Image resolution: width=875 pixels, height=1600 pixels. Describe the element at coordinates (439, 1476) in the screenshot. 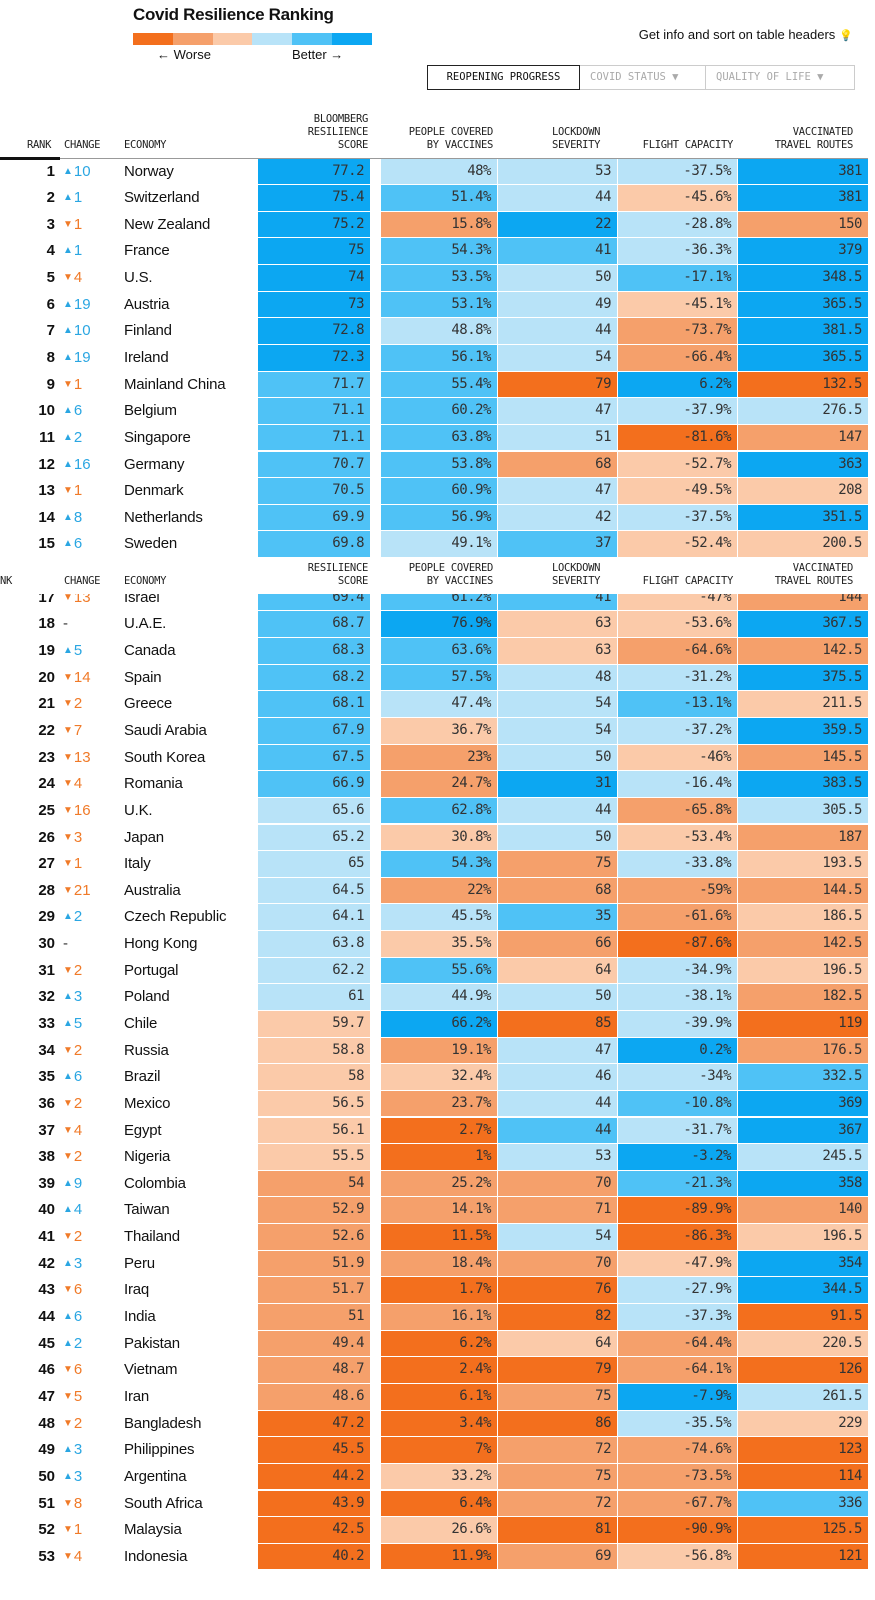

I see `vaccines-cell: 33.2%` at that location.